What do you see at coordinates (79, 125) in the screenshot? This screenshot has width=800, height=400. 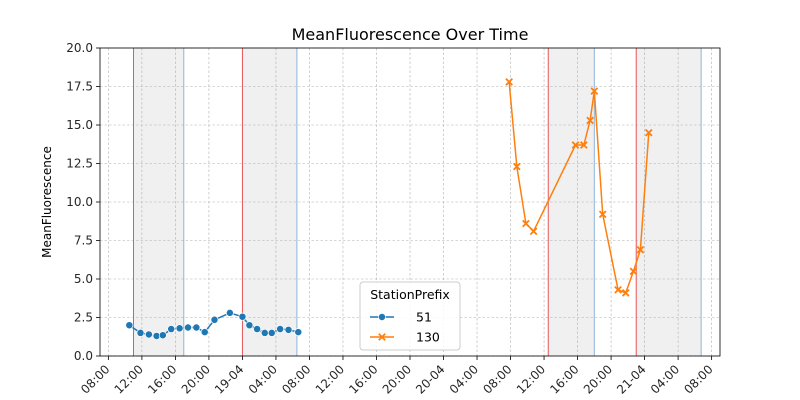 I see `y-tick-label: 15.0` at bounding box center [79, 125].